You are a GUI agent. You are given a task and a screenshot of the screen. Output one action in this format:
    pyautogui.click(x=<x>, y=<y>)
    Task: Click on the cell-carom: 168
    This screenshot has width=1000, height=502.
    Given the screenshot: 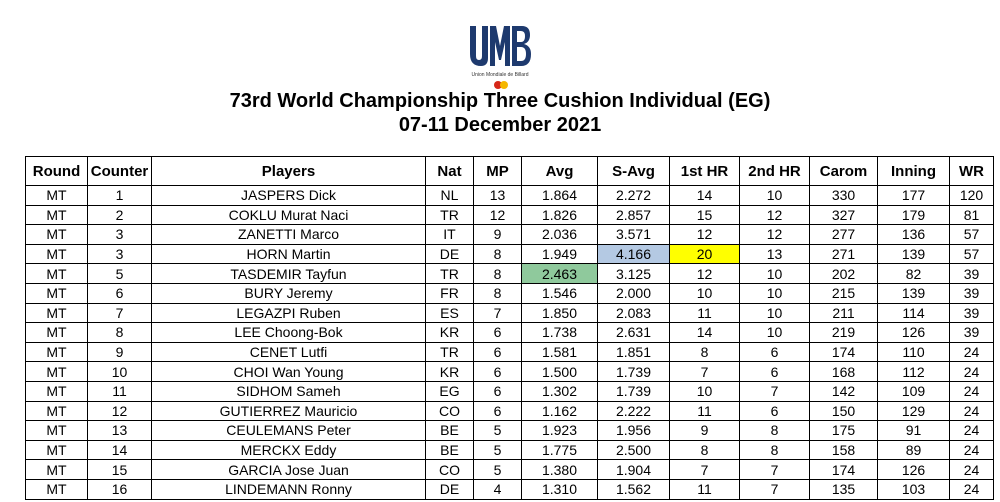 What is the action you would take?
    pyautogui.click(x=843, y=371)
    